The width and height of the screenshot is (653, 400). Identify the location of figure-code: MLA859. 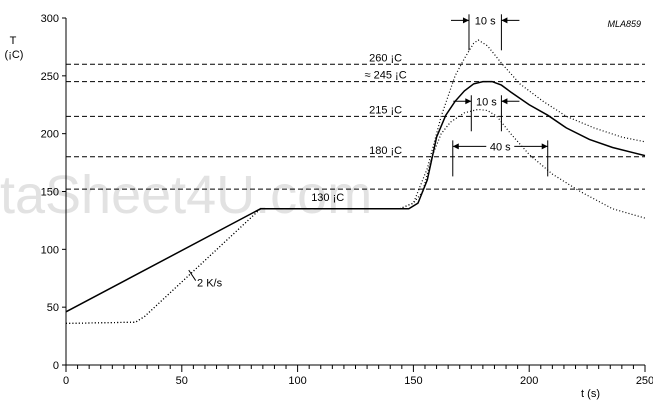
(624, 24).